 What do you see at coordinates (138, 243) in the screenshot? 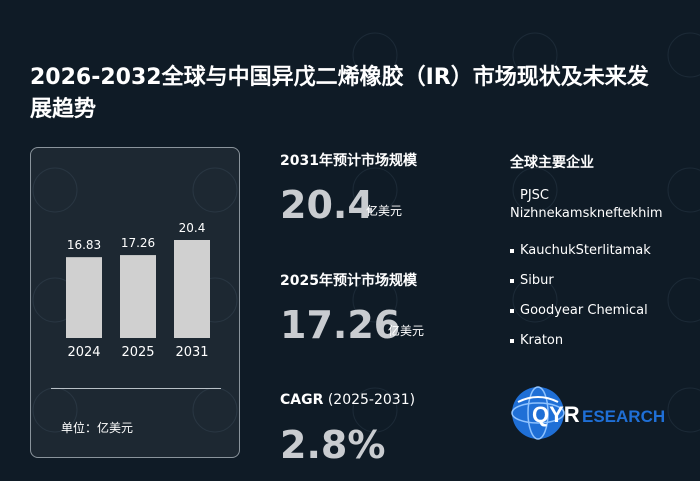
I see `bar-value-label: 17.26` at bounding box center [138, 243].